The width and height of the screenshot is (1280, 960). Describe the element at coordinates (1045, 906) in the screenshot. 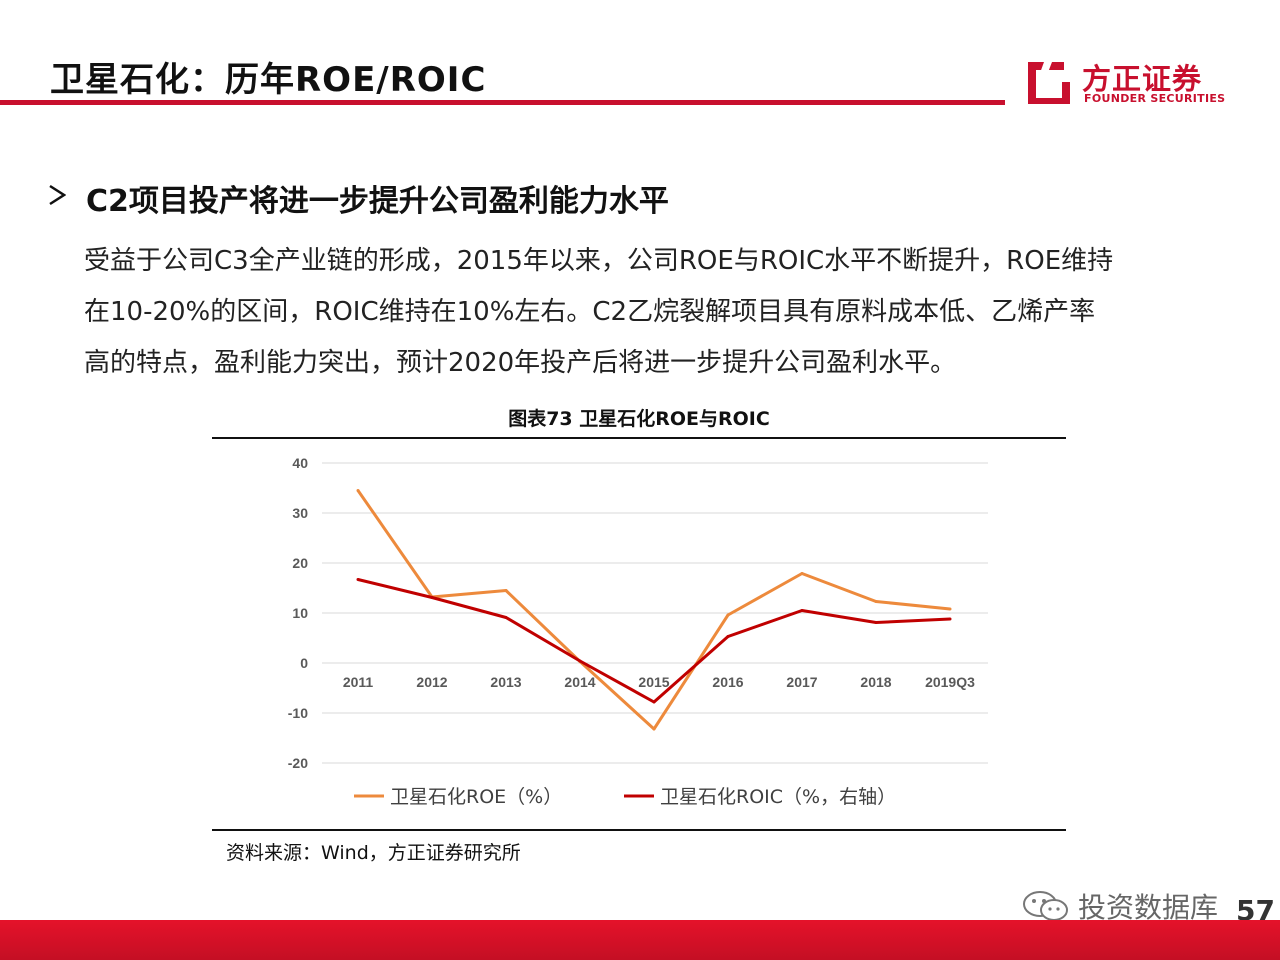

I see `wechat-icon` at that location.